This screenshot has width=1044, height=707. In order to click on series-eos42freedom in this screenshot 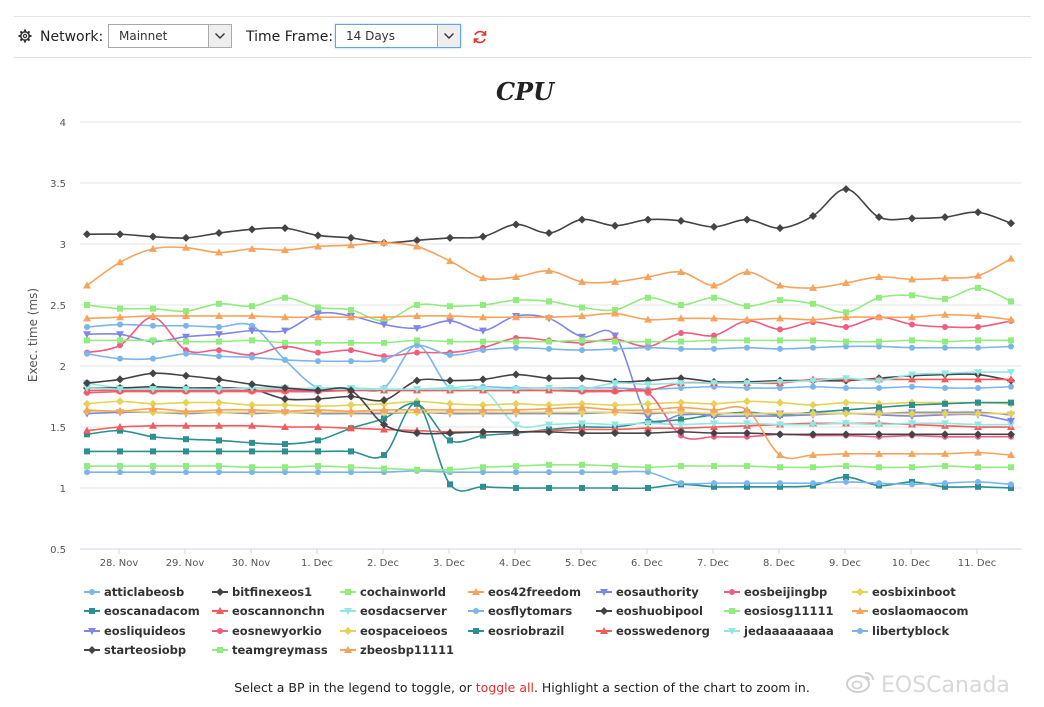, I will do `click(549, 264)`.